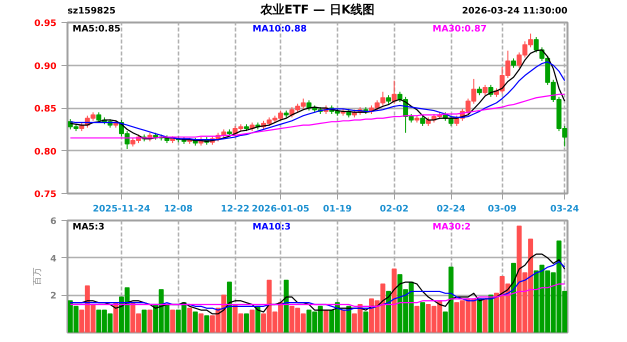  What do you see at coordinates (502, 209) in the screenshot?
I see `x-tick-label: 03-09` at bounding box center [502, 209].